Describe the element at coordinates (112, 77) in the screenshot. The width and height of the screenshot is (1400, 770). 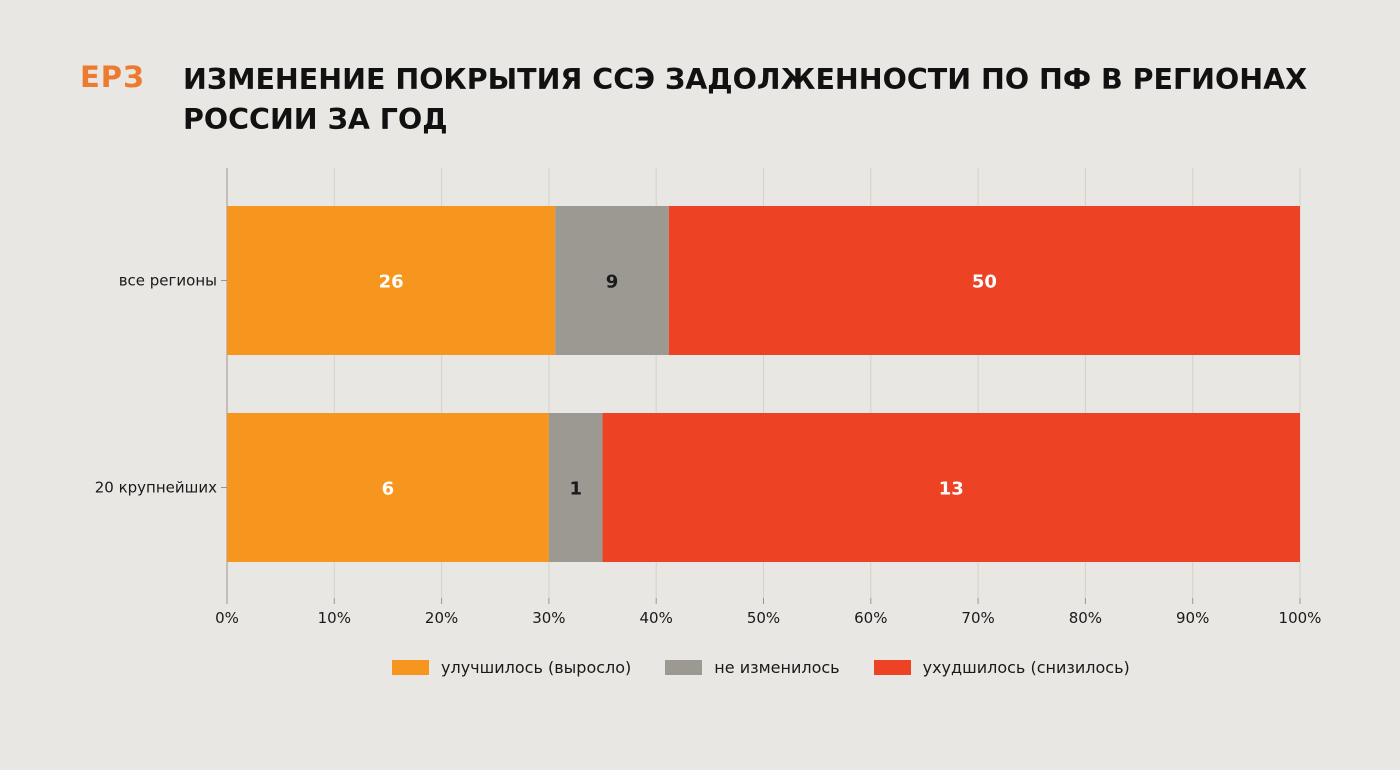
I see `brand-logo: ЕРЗ` at that location.